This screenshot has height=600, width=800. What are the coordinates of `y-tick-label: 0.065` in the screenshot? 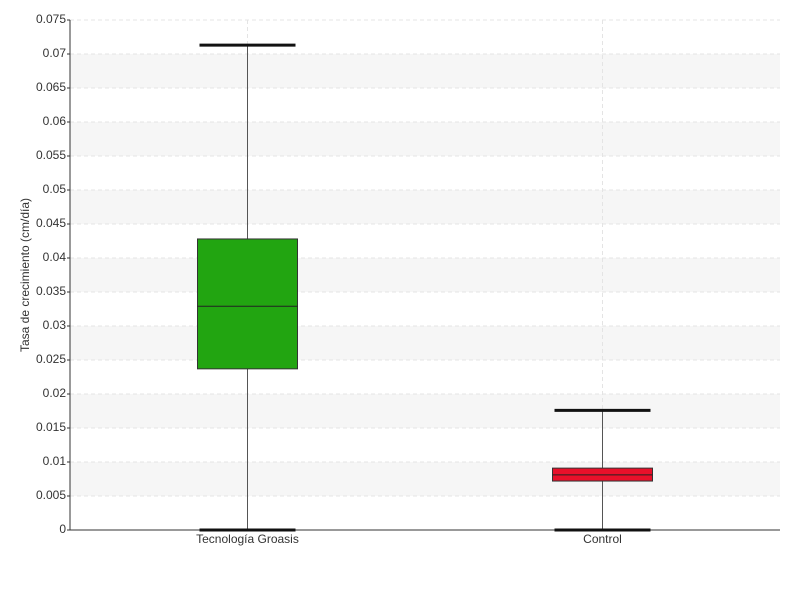 It's located at (51, 87).